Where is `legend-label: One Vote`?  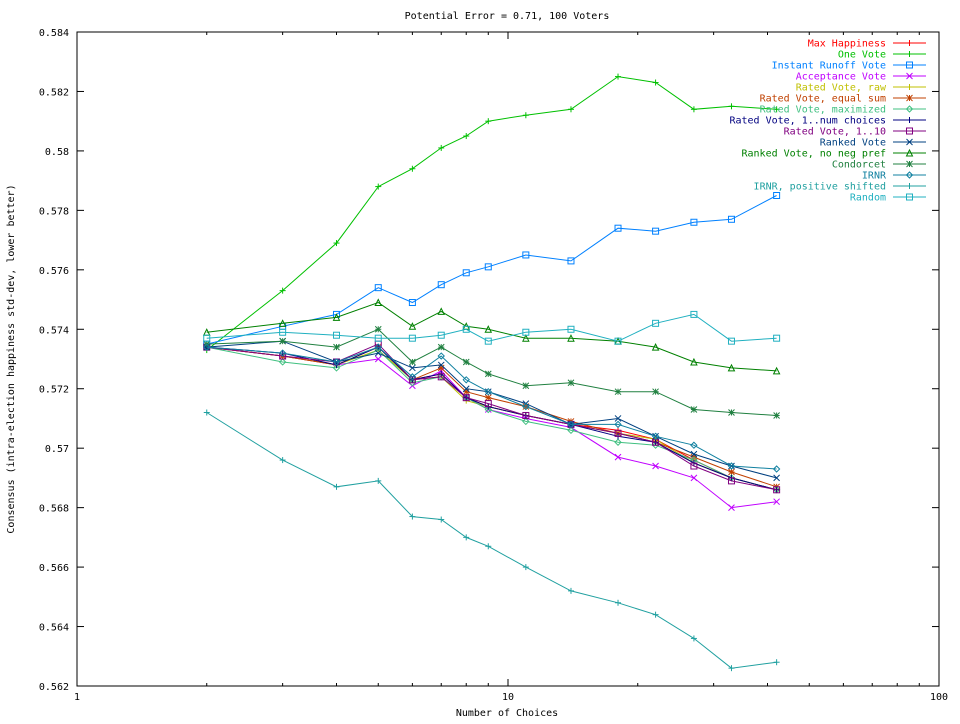 legend-label: One Vote is located at coordinates (862, 55).